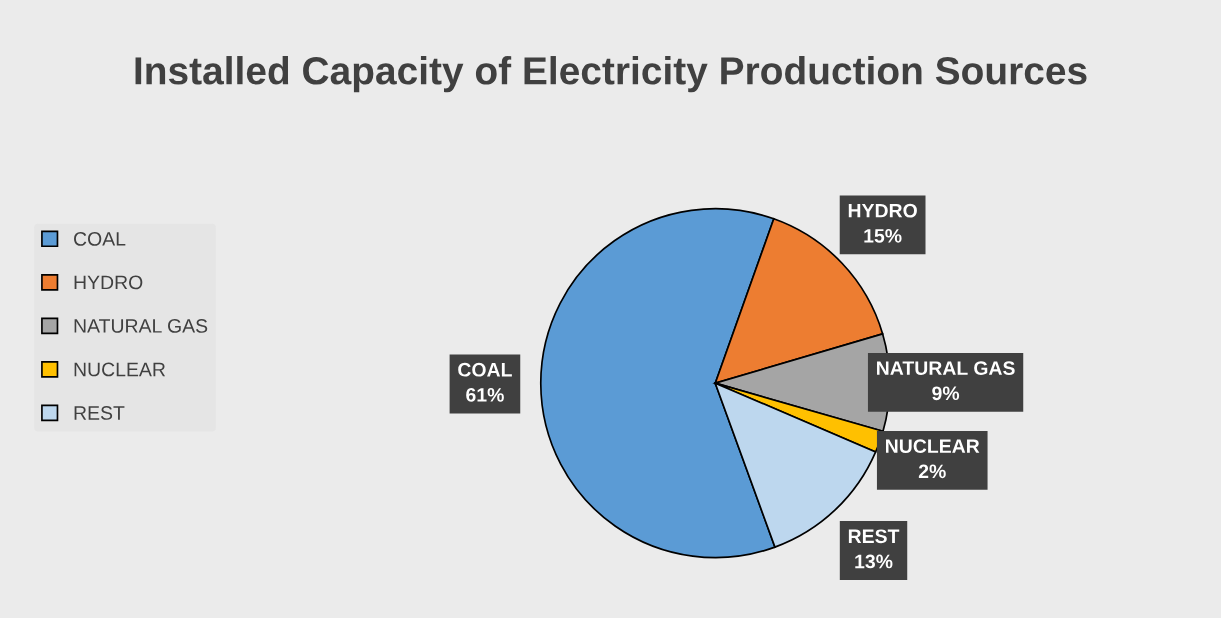  Describe the element at coordinates (485, 369) in the screenshot. I see `slice-label: COAL` at that location.